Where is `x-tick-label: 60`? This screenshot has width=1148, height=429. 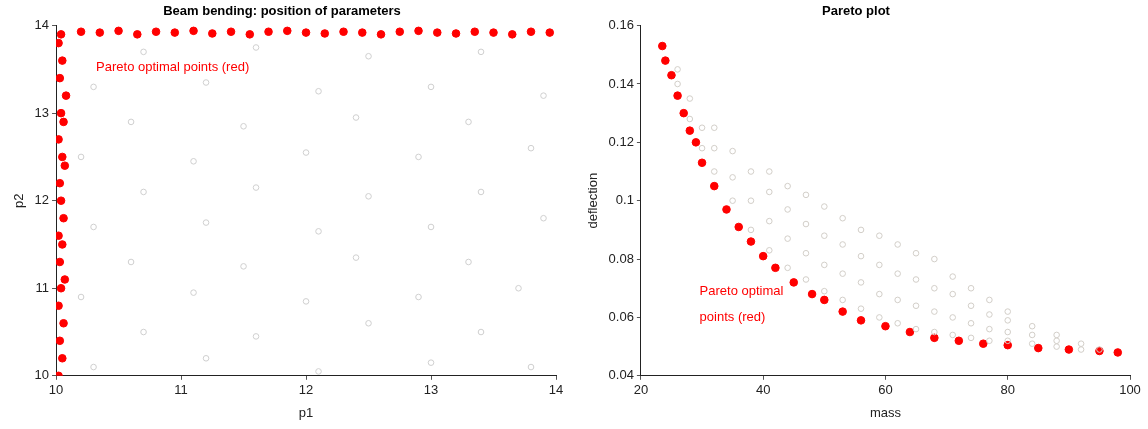 x-tick-label: 60 is located at coordinates (885, 390).